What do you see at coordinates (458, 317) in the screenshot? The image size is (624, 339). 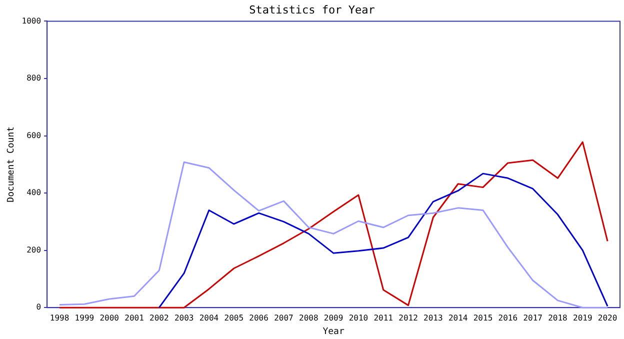 I see `x-tick-label: 2014` at bounding box center [458, 317].